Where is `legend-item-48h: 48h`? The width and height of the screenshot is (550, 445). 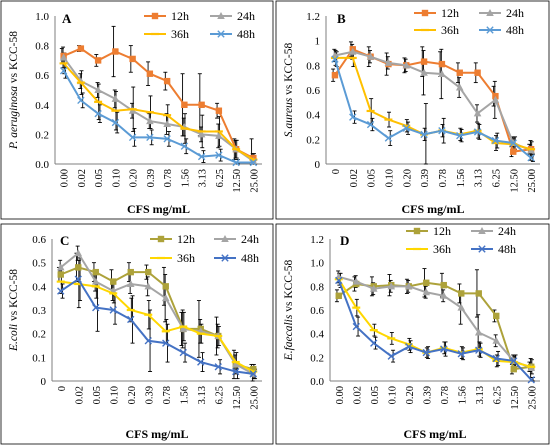
legend-item-48h: 48h is located at coordinates (232, 34).